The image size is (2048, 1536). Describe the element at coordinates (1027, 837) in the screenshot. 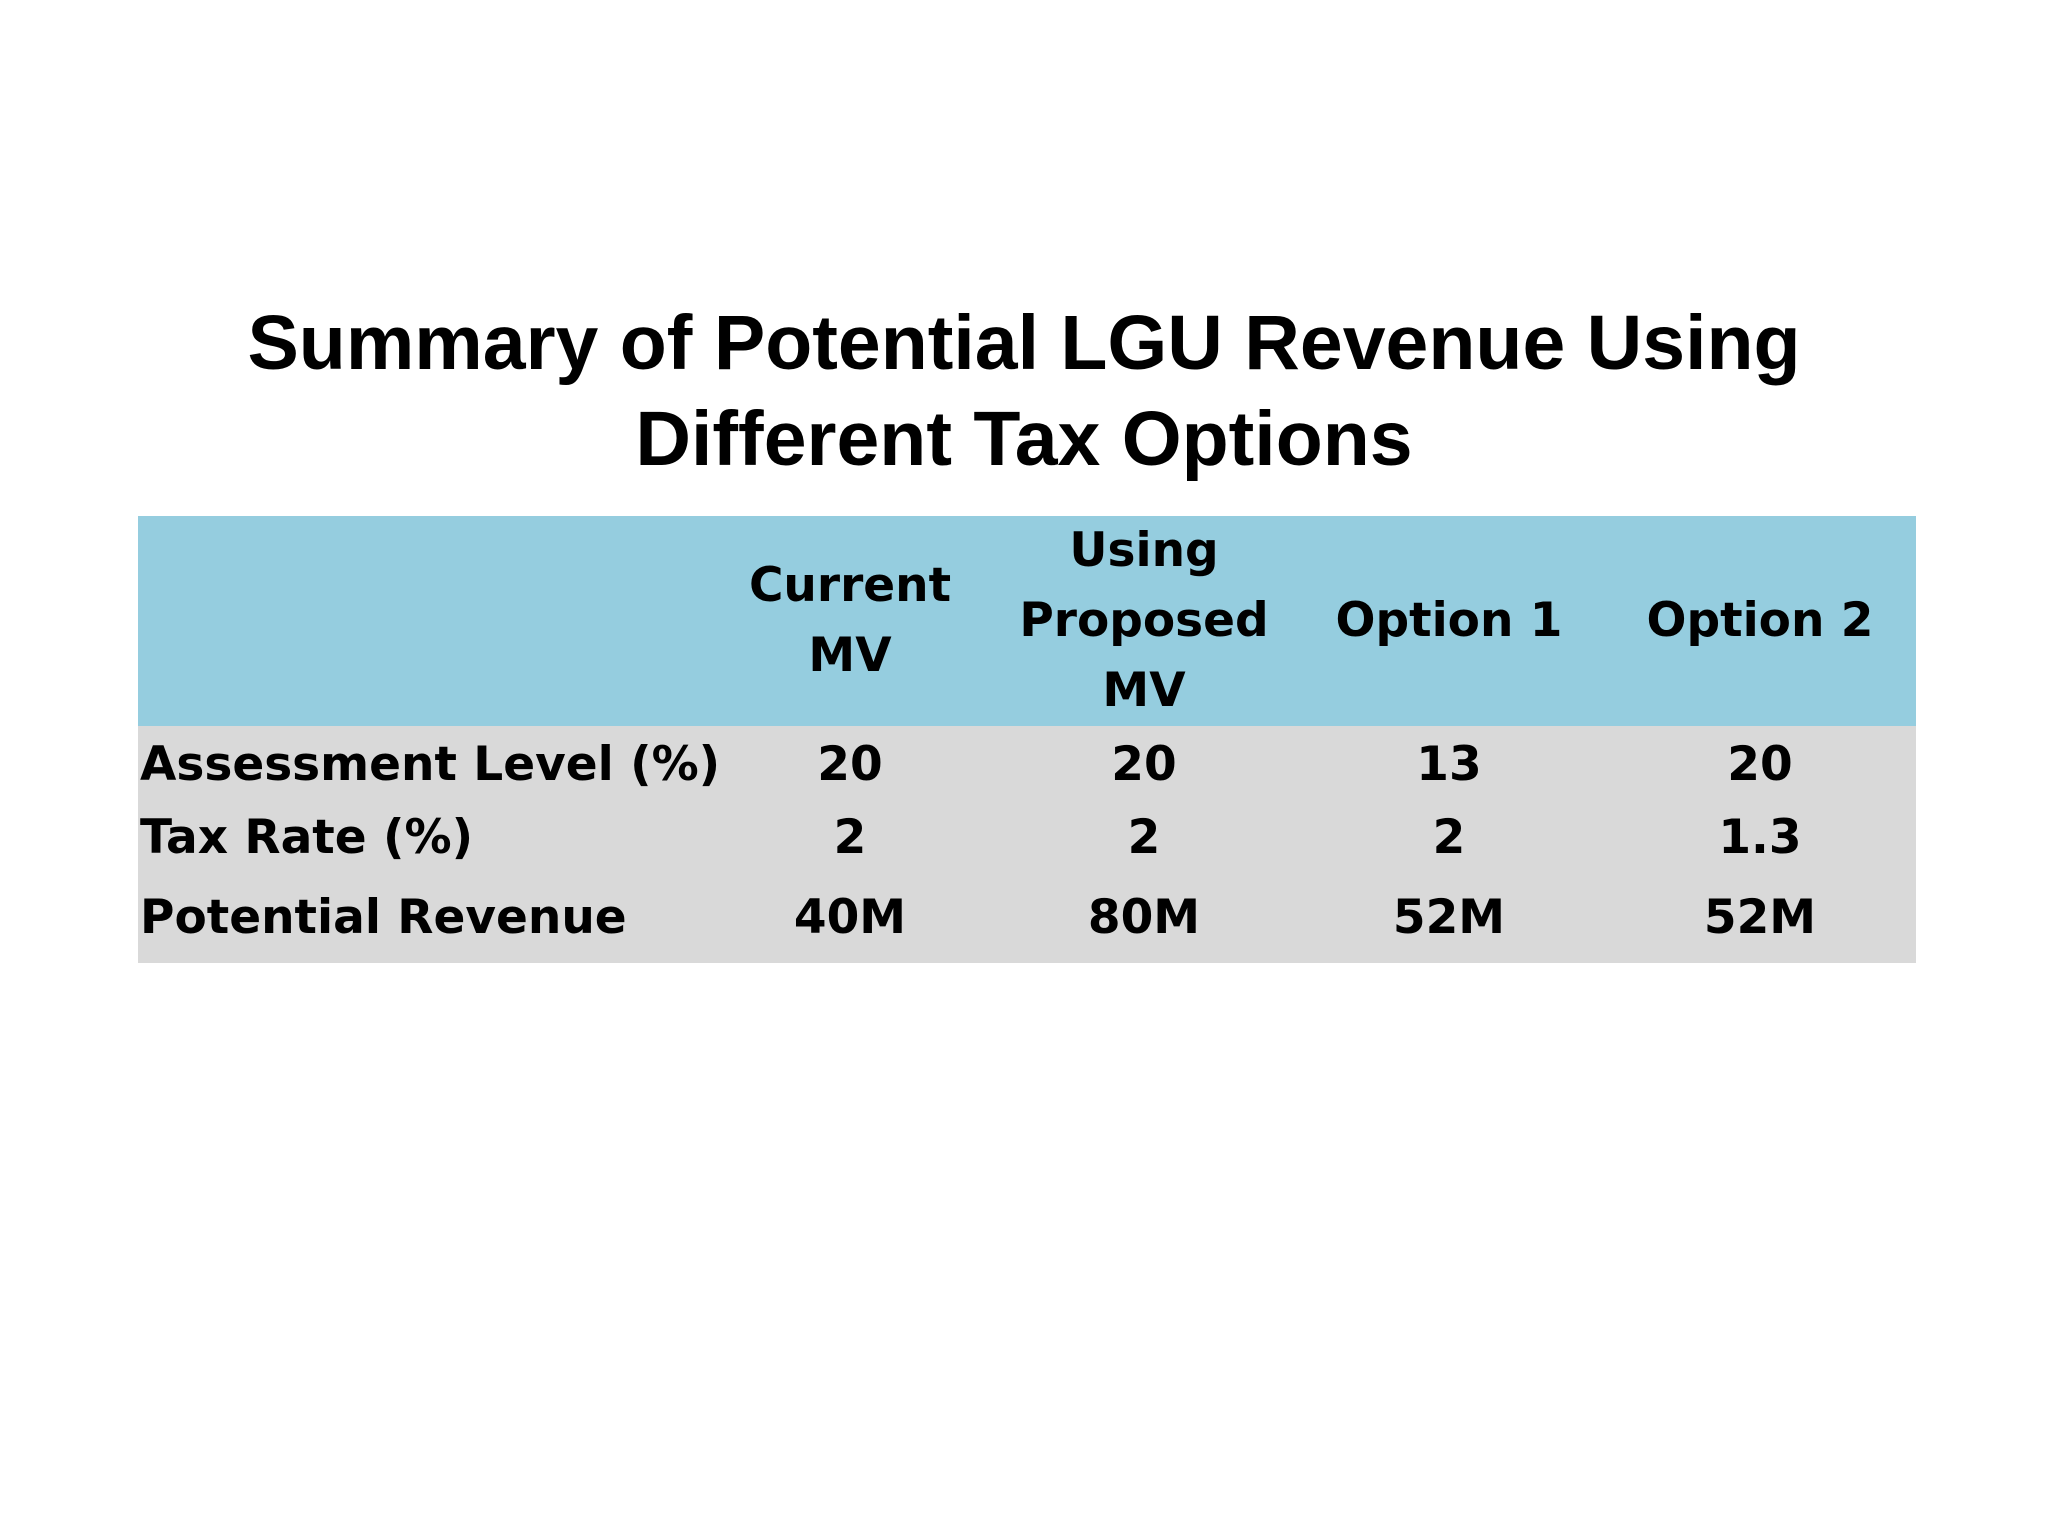

I see `table-row: Tax Rate (%) 2 2 2 1.3` at that location.